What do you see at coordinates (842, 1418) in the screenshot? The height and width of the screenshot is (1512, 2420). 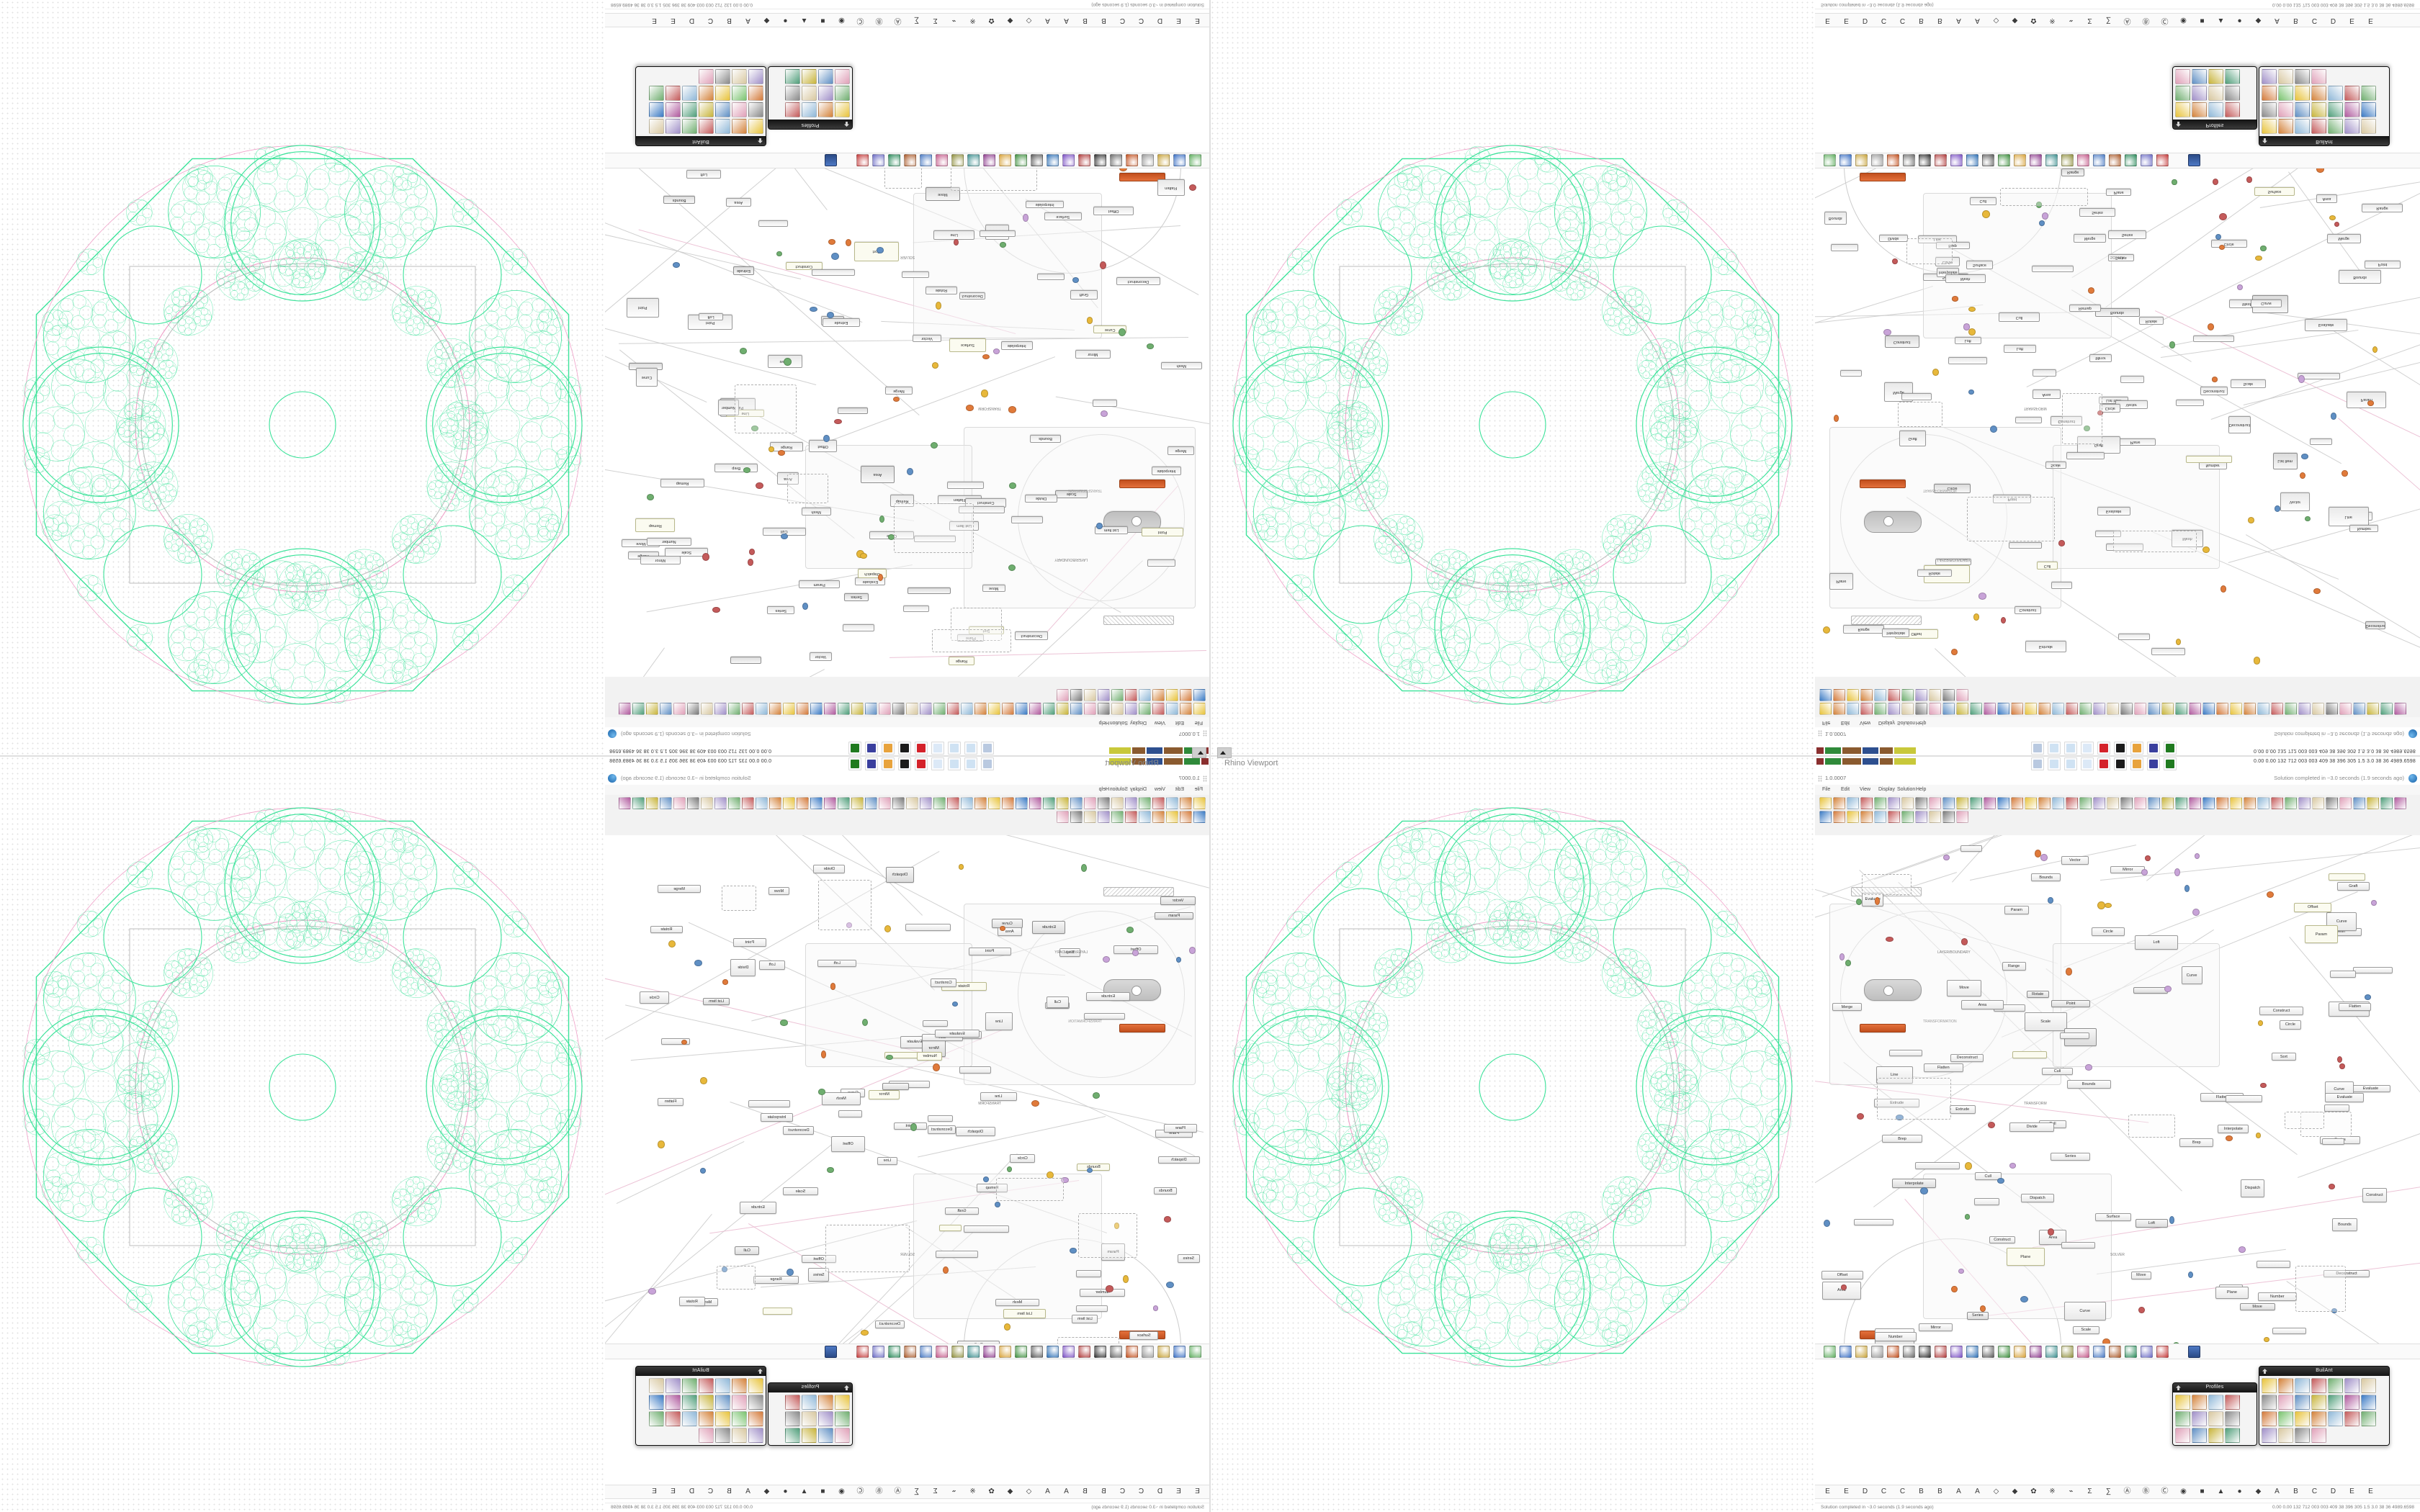 I see `i-beam-icon` at bounding box center [842, 1418].